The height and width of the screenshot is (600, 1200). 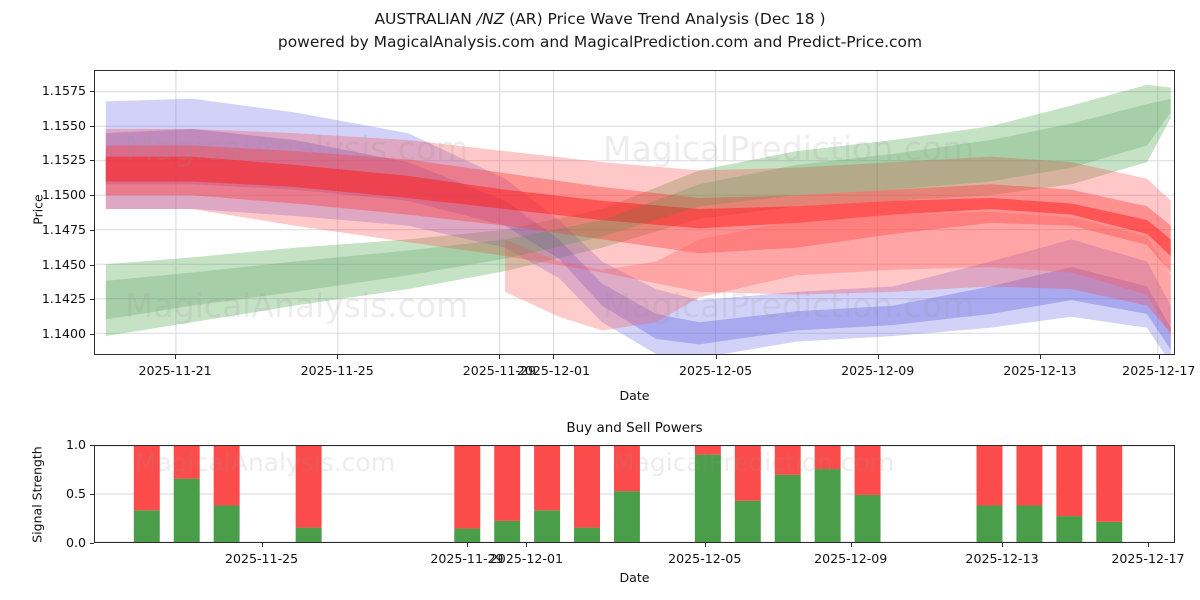 I want to click on title-suffix: (AR) Price Wave Trend Analysis (Dec 18 ), so click(x=665, y=19).